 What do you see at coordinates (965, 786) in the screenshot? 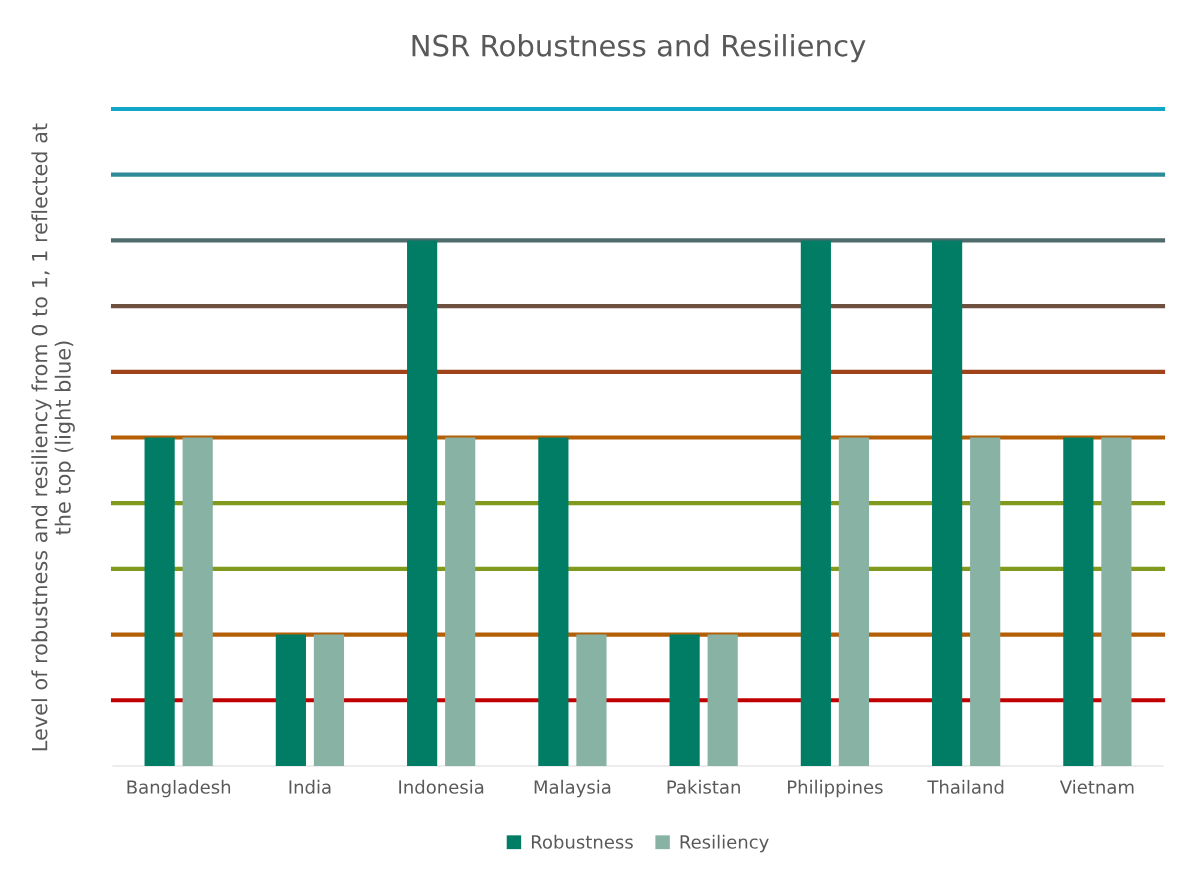
I see `x-tick-label: Thailand` at bounding box center [965, 786].